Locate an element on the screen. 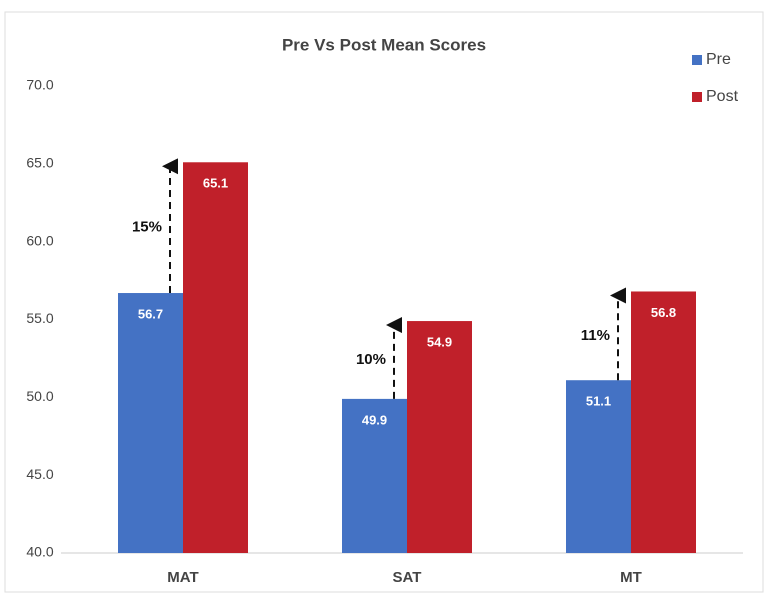 The image size is (768, 597). x-tick-label: MAT is located at coordinates (182, 577).